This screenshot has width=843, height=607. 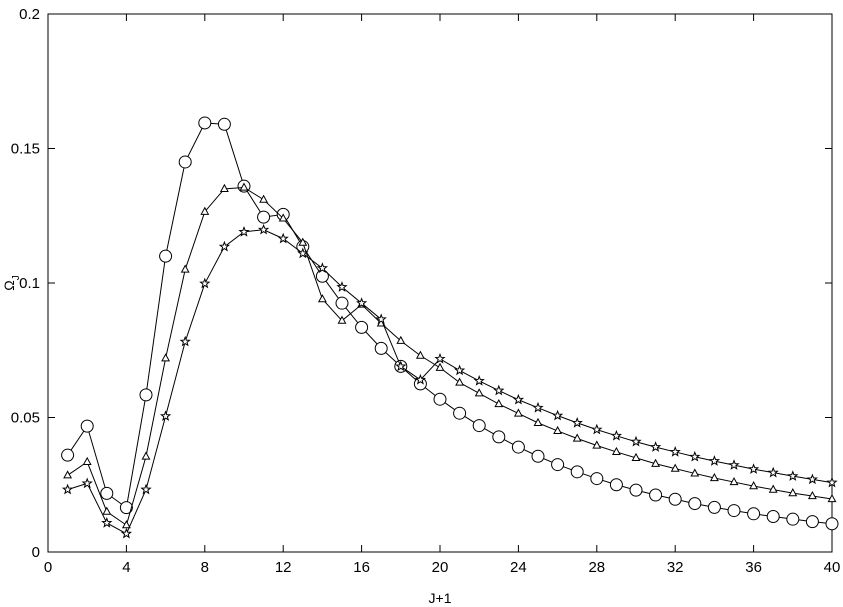 I want to click on x-tick-label: 16, so click(x=361, y=567).